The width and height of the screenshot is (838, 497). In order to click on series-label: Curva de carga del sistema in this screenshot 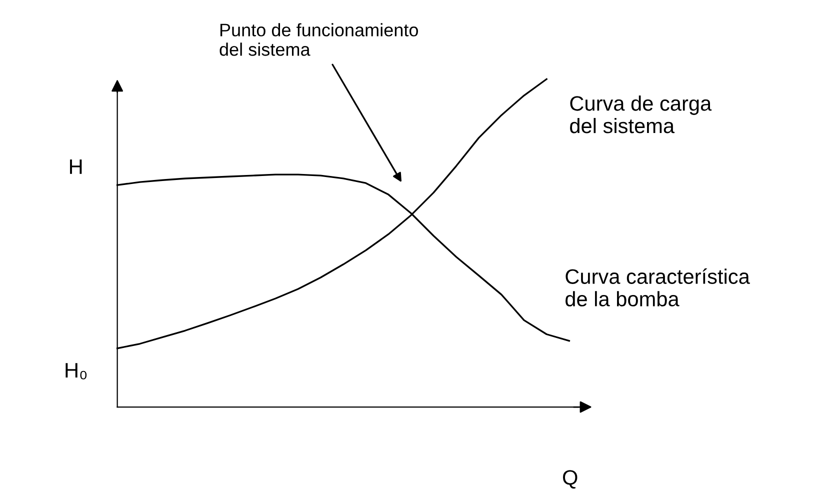, I will do `click(641, 115)`.